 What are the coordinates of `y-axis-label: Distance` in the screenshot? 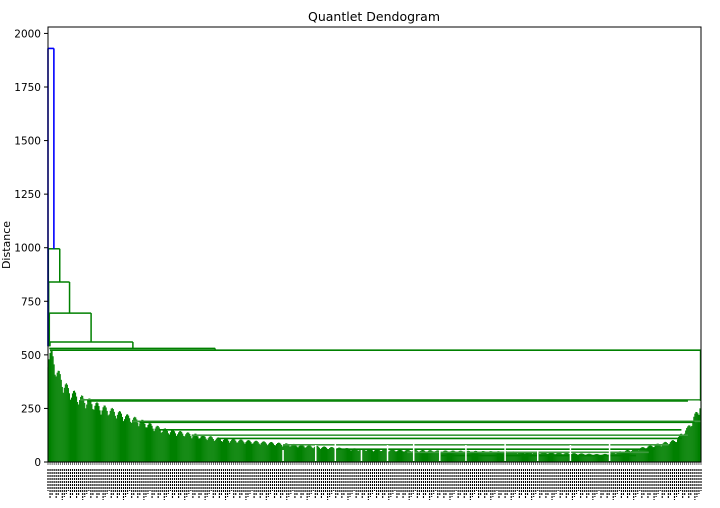 It's located at (6, 245).